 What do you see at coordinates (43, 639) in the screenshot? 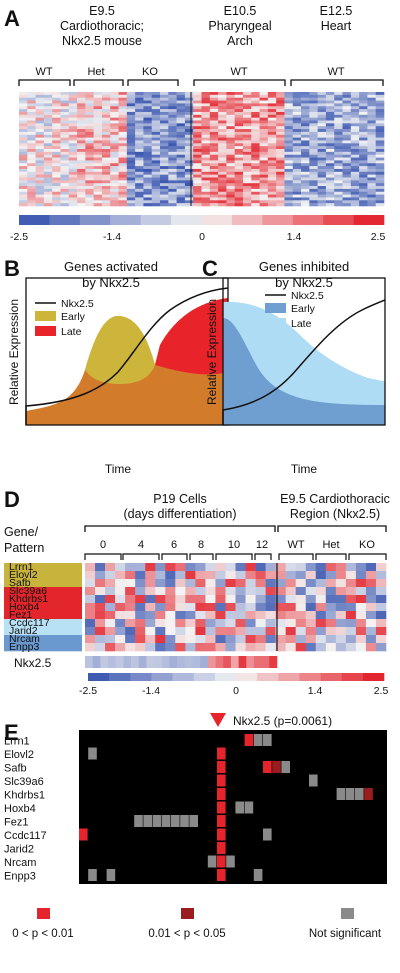
I see `gene-pattern-swatch` at bounding box center [43, 639].